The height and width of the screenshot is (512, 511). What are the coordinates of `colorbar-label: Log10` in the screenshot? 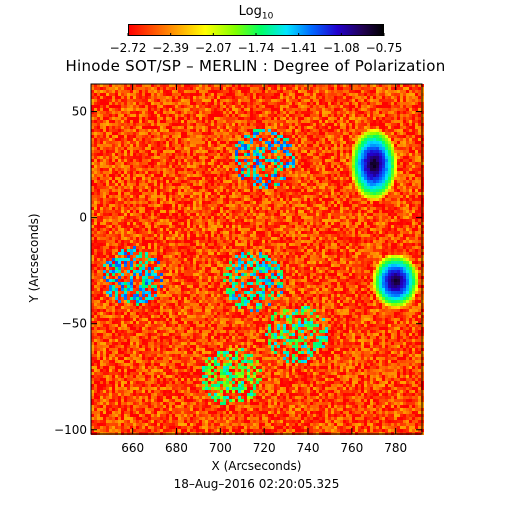 It's located at (256, 13).